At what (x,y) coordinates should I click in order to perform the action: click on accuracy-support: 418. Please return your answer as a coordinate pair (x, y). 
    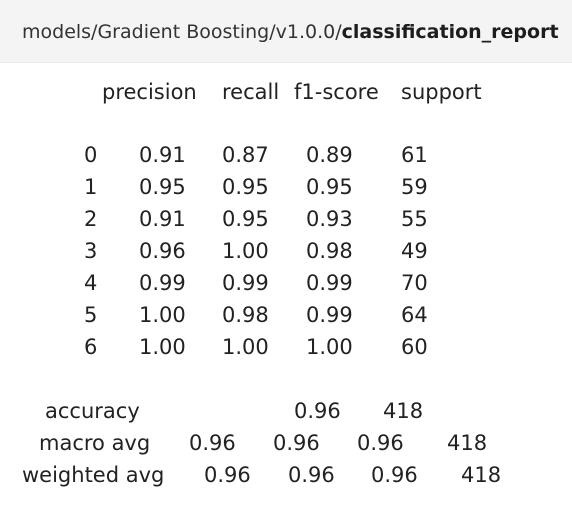
    Looking at the image, I should click on (403, 411).